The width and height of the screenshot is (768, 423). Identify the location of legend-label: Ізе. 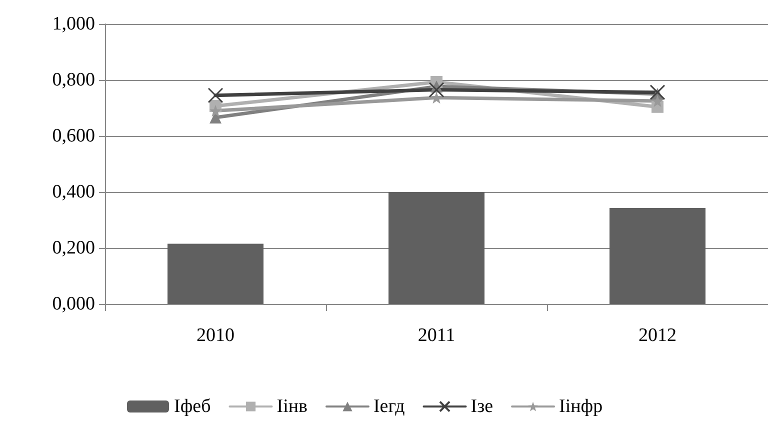
(482, 406).